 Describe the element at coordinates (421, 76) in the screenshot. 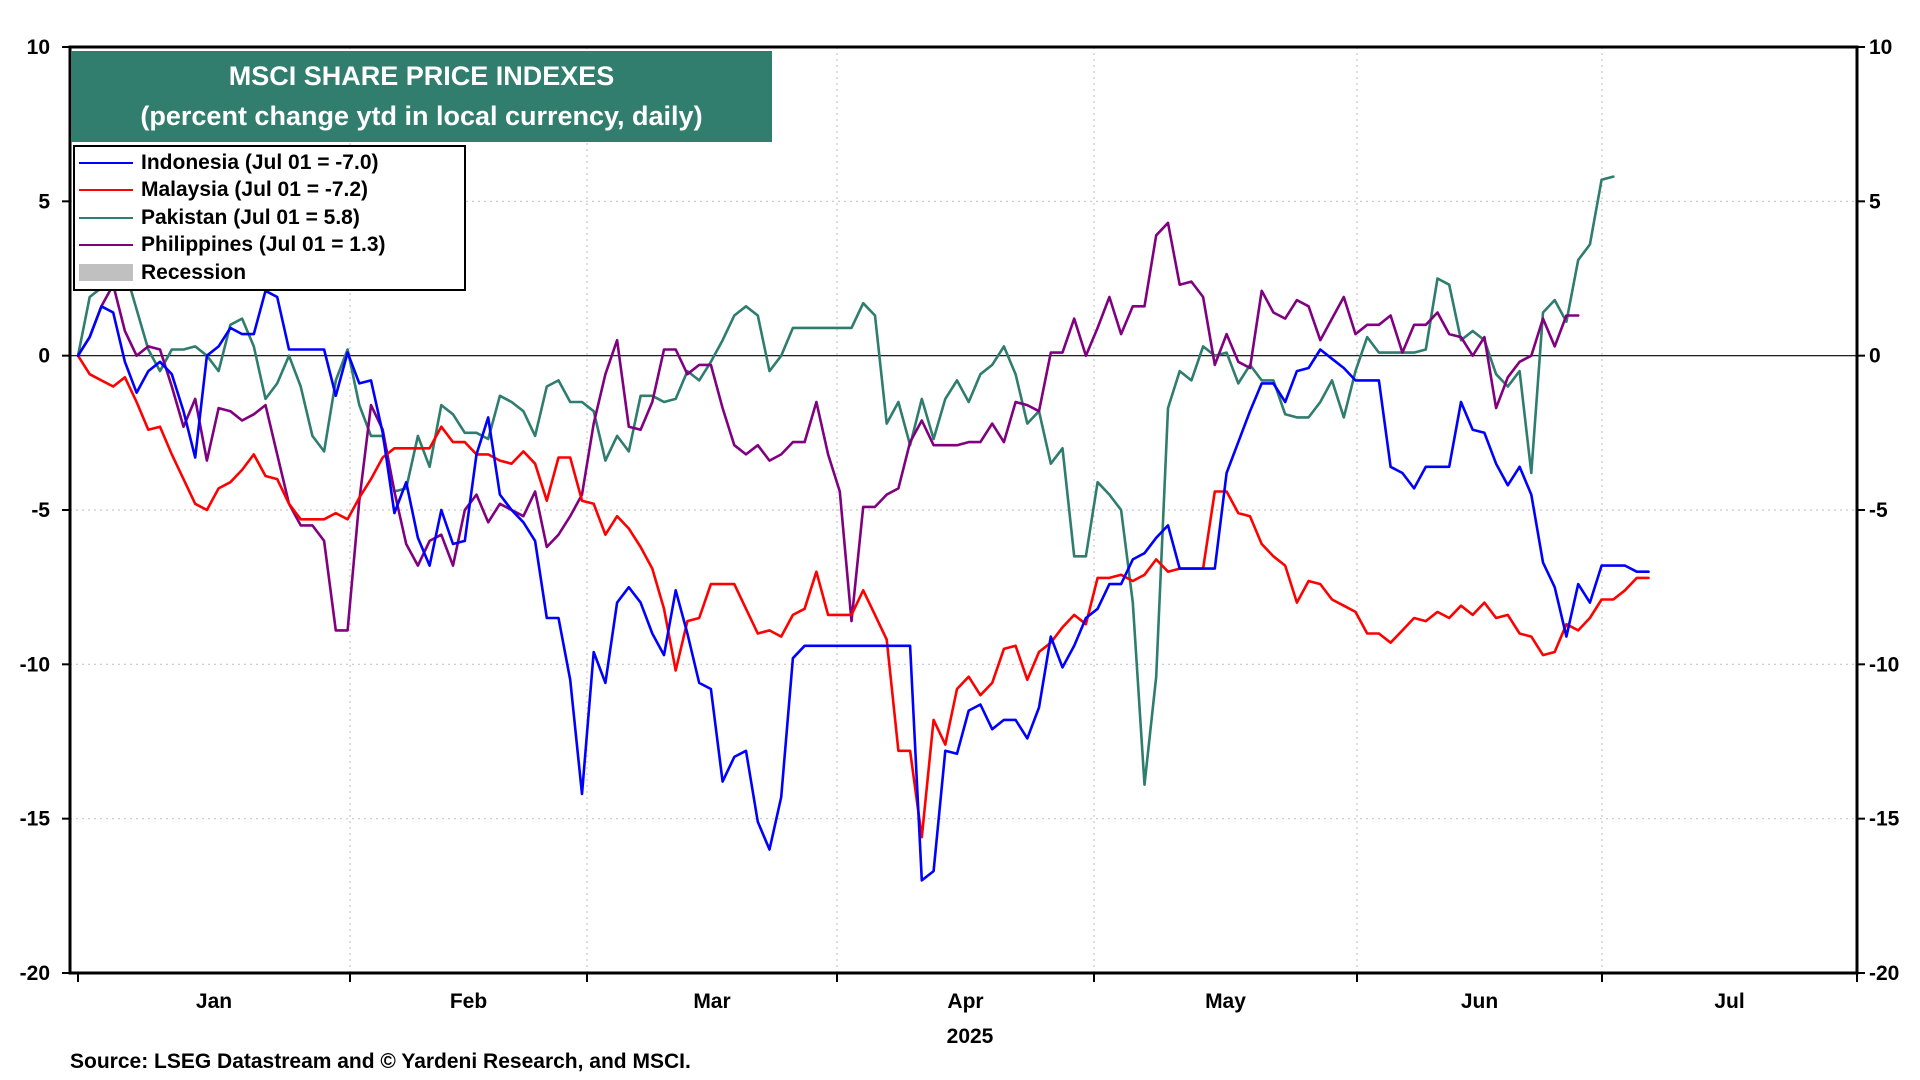

I see `chart-title: MSCI SHARE PRICE INDEXES` at that location.